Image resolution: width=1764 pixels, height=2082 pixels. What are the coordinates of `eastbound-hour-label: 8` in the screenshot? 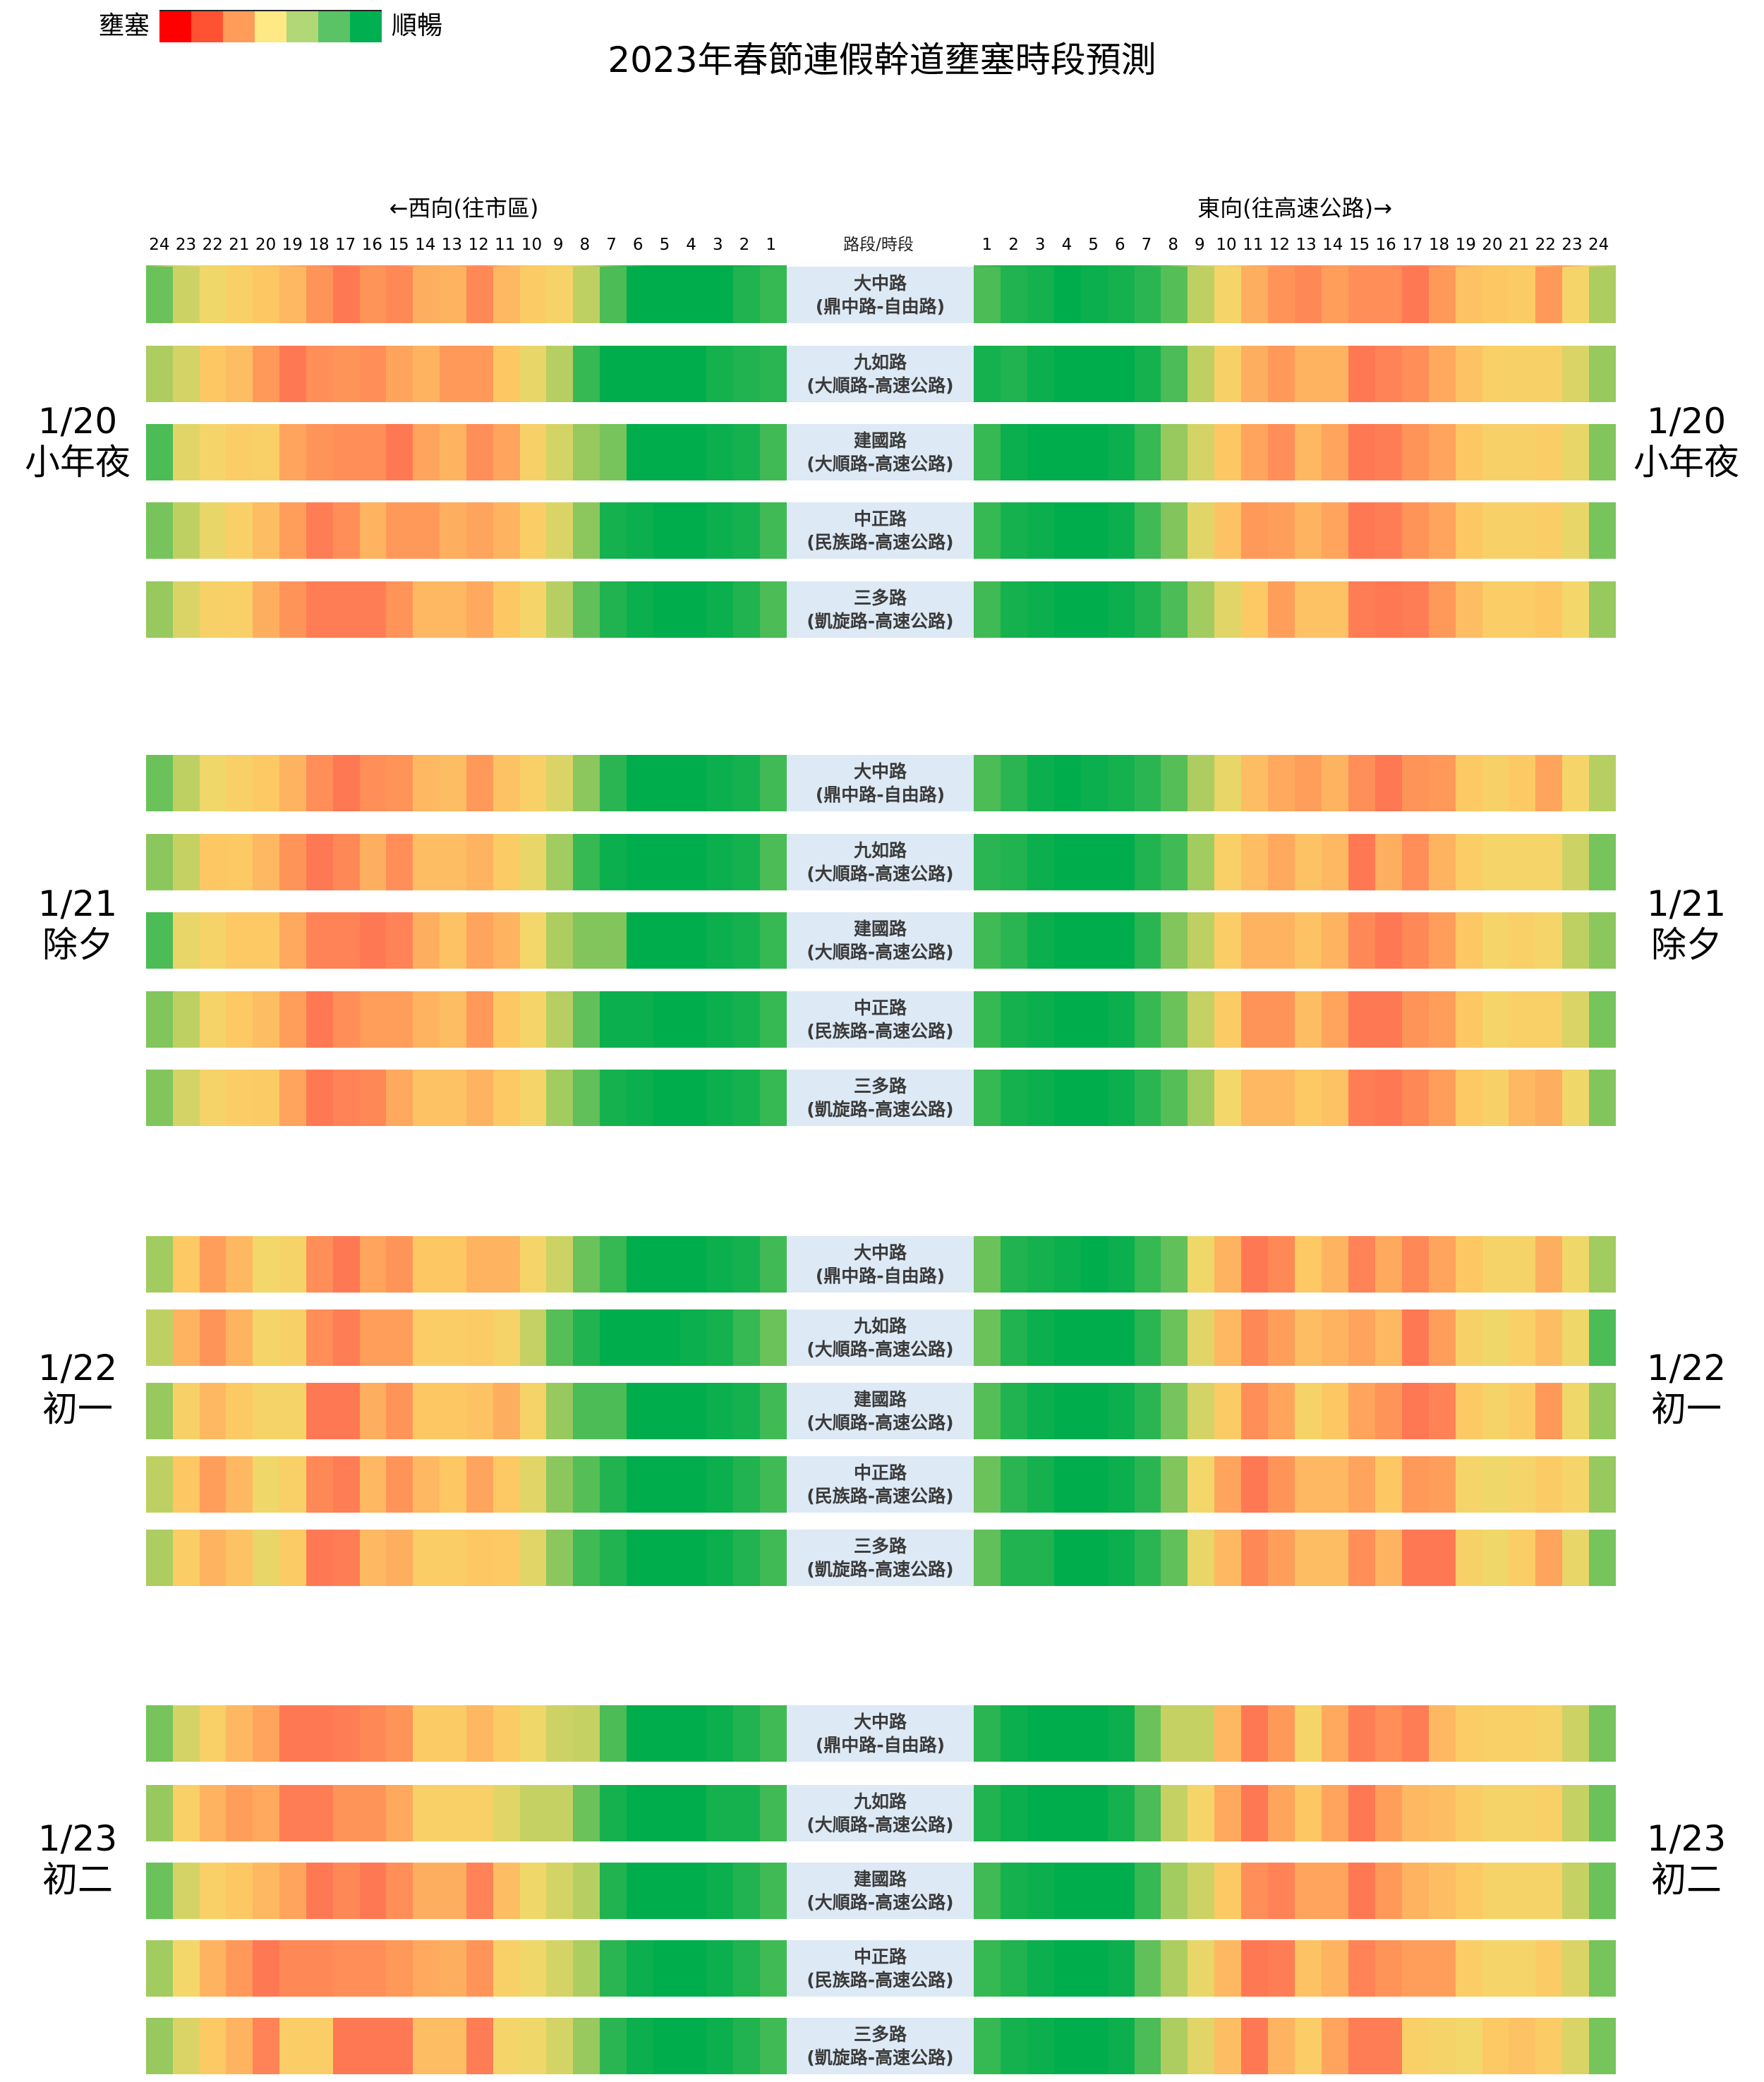 It's located at (1173, 245).